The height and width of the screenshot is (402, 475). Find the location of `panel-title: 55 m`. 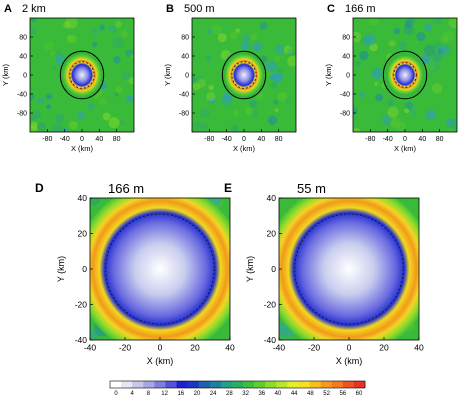

panel-title: 55 m is located at coordinates (311, 188).